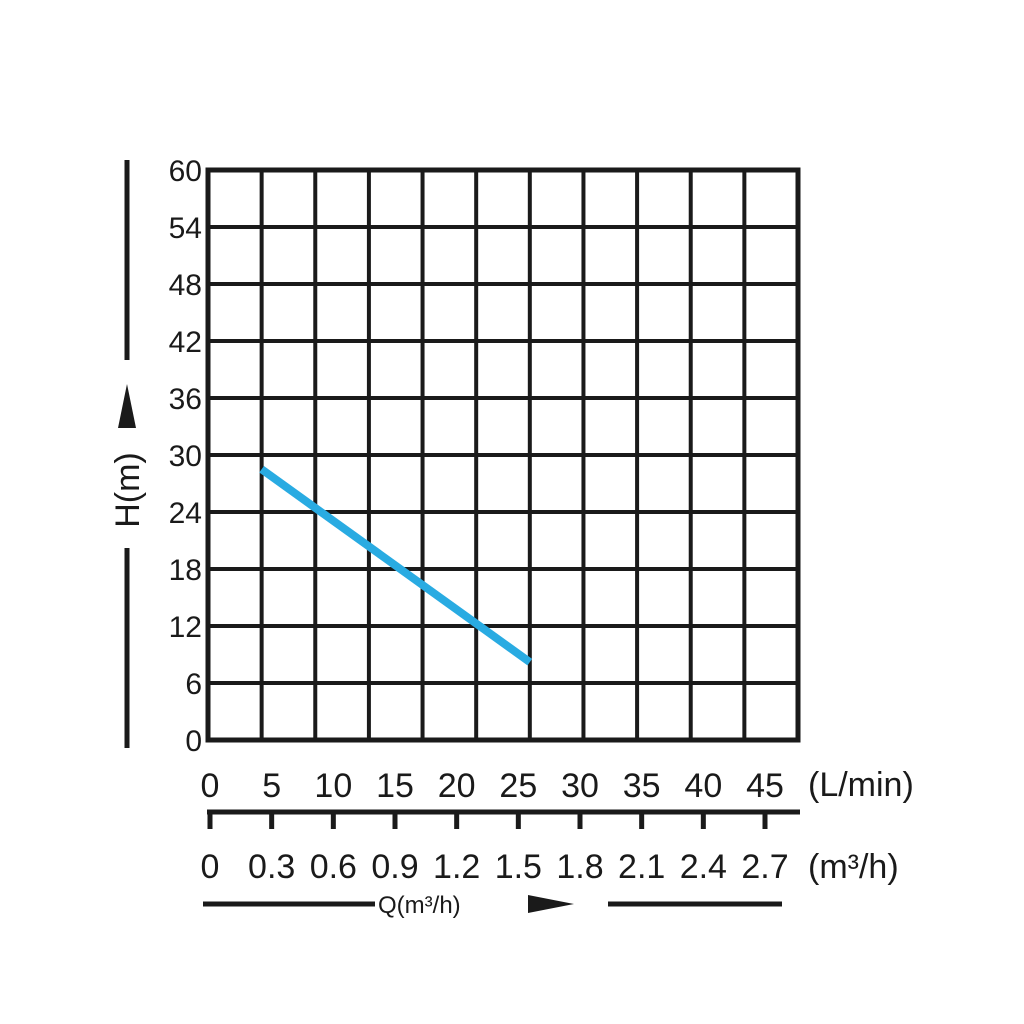 This screenshot has height=1024, width=1024. Describe the element at coordinates (492, 786) in the screenshot. I see `x-tick-labels-lmin: 0 5 10 15 20 25 30 35 40 45` at that location.